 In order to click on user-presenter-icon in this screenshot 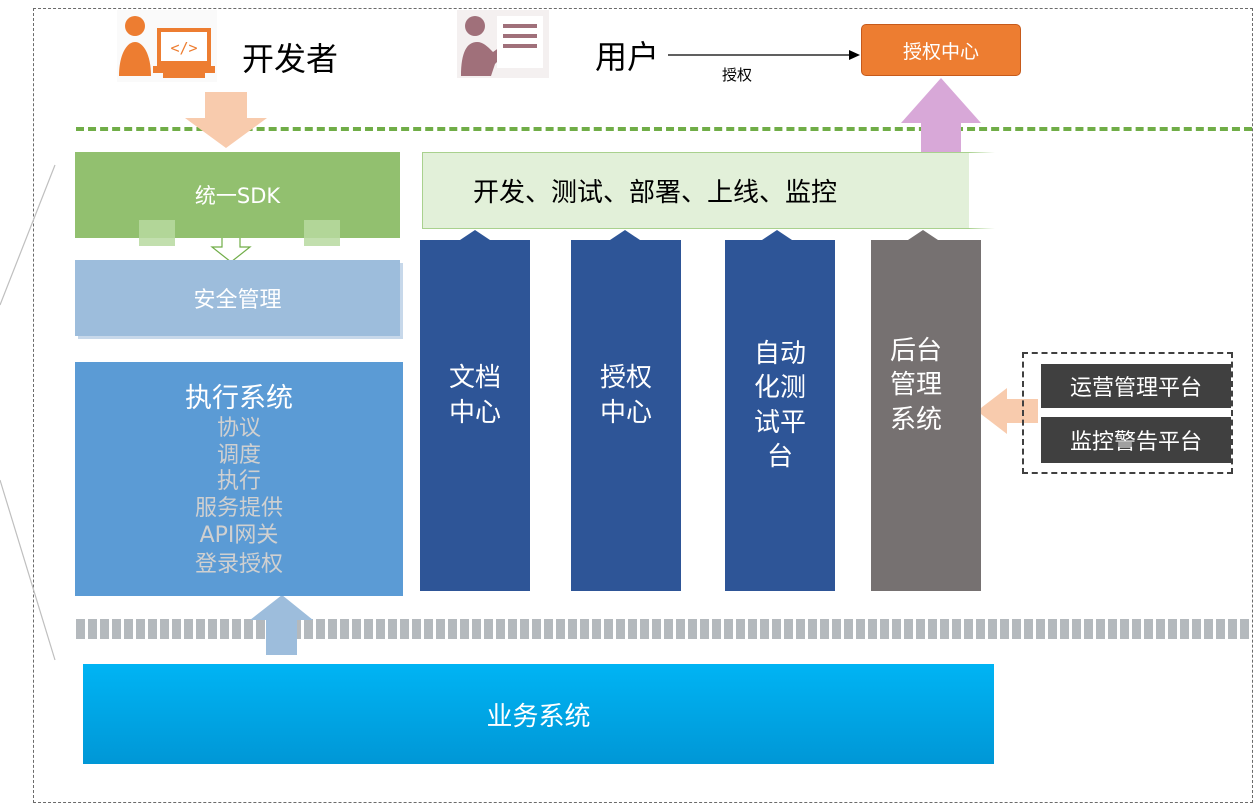, I will do `click(503, 44)`.